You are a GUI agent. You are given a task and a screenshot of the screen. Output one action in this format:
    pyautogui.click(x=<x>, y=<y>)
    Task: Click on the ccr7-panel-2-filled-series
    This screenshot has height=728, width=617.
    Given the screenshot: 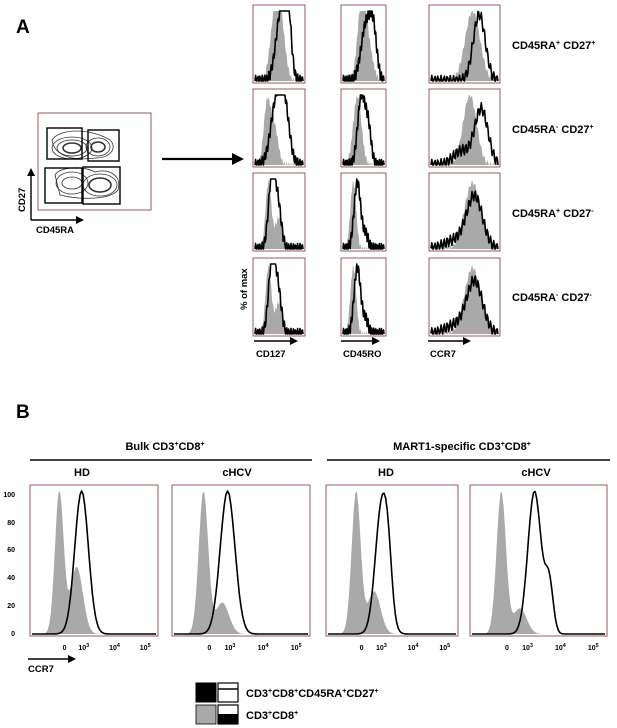 What is the action you would take?
    pyautogui.click(x=241, y=562)
    